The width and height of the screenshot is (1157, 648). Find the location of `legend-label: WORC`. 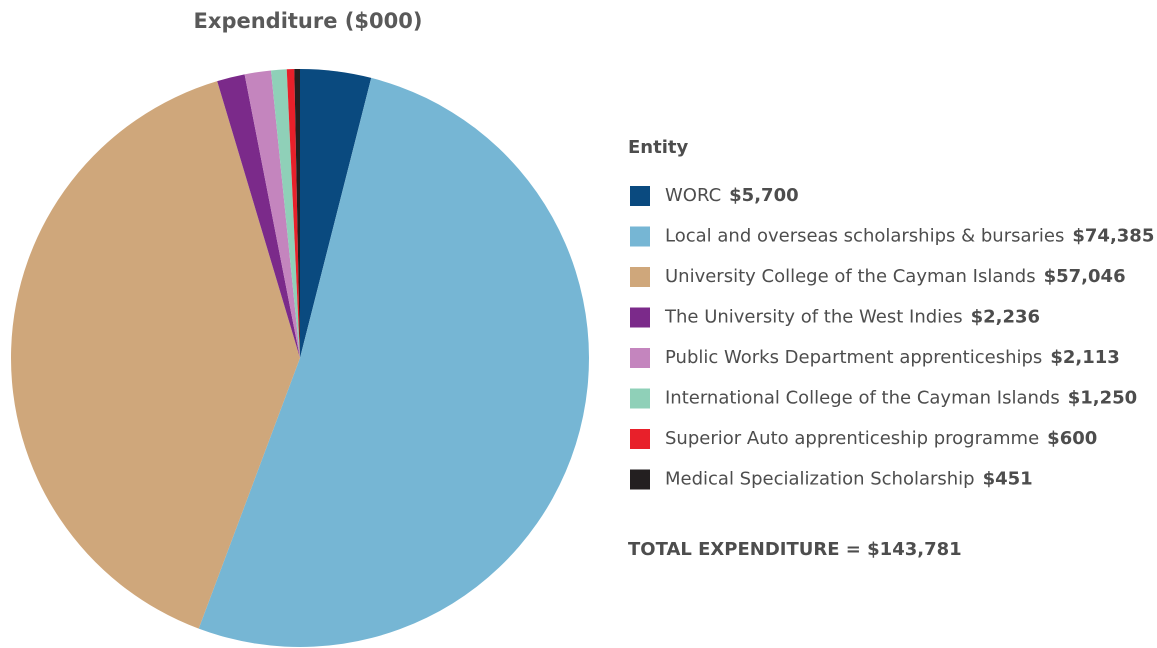

legend-label: WORC is located at coordinates (693, 195).